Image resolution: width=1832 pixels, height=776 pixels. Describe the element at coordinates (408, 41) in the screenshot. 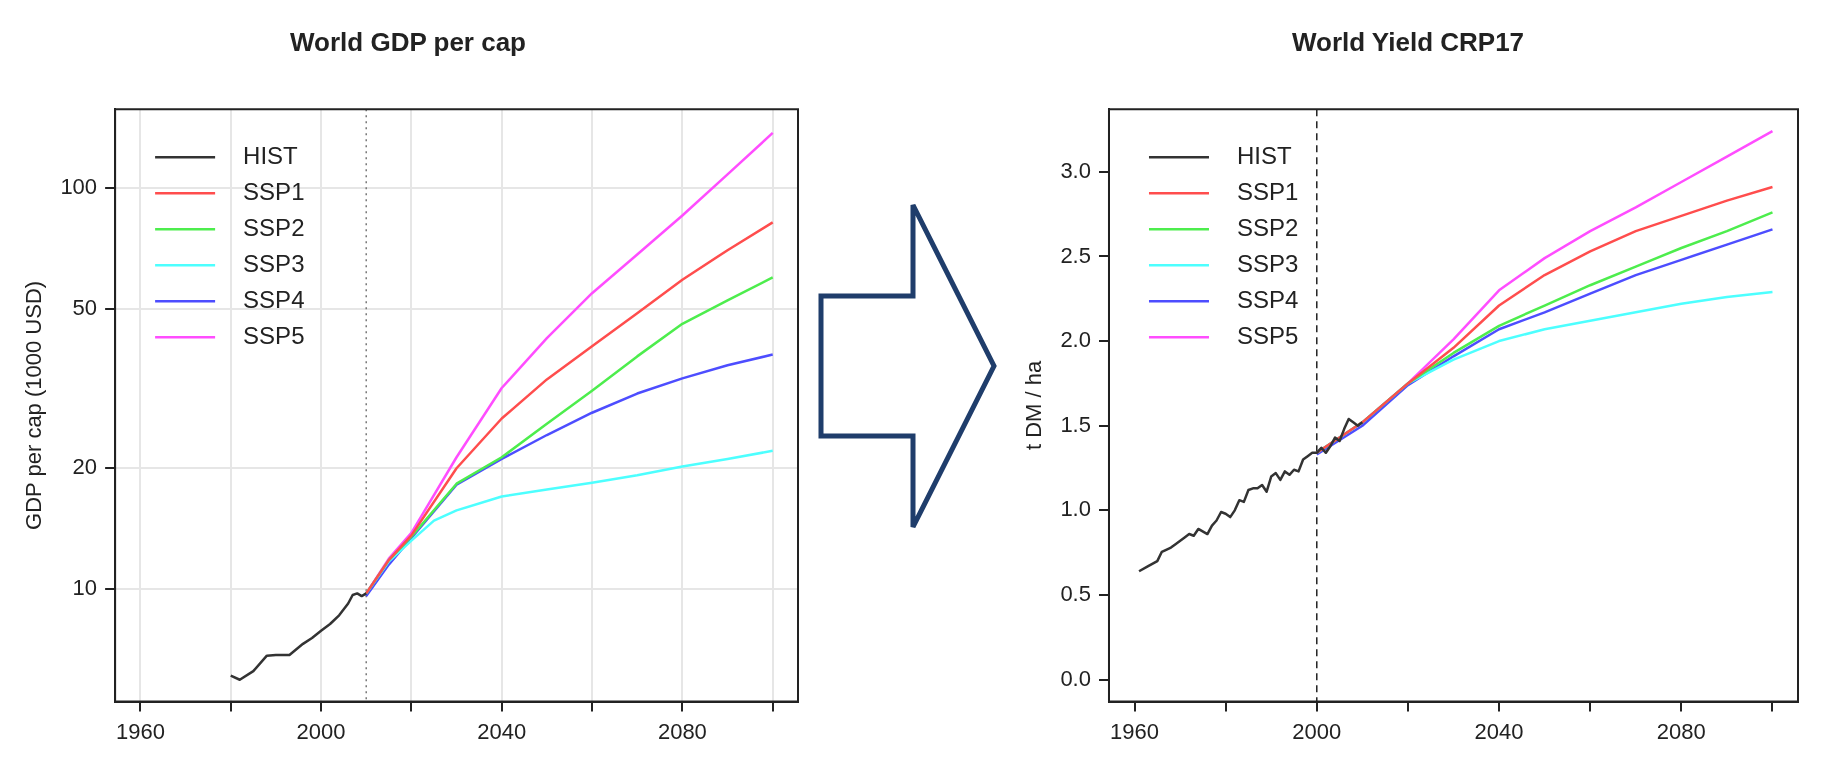

I see `chart-title: World GDP per cap` at that location.